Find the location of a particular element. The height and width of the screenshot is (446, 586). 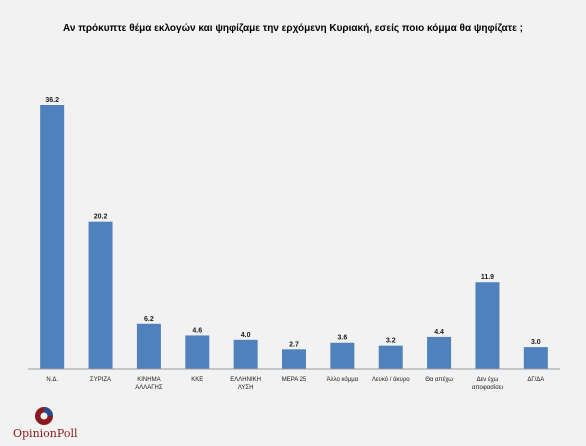

logo-circle-icon is located at coordinates (44, 416).